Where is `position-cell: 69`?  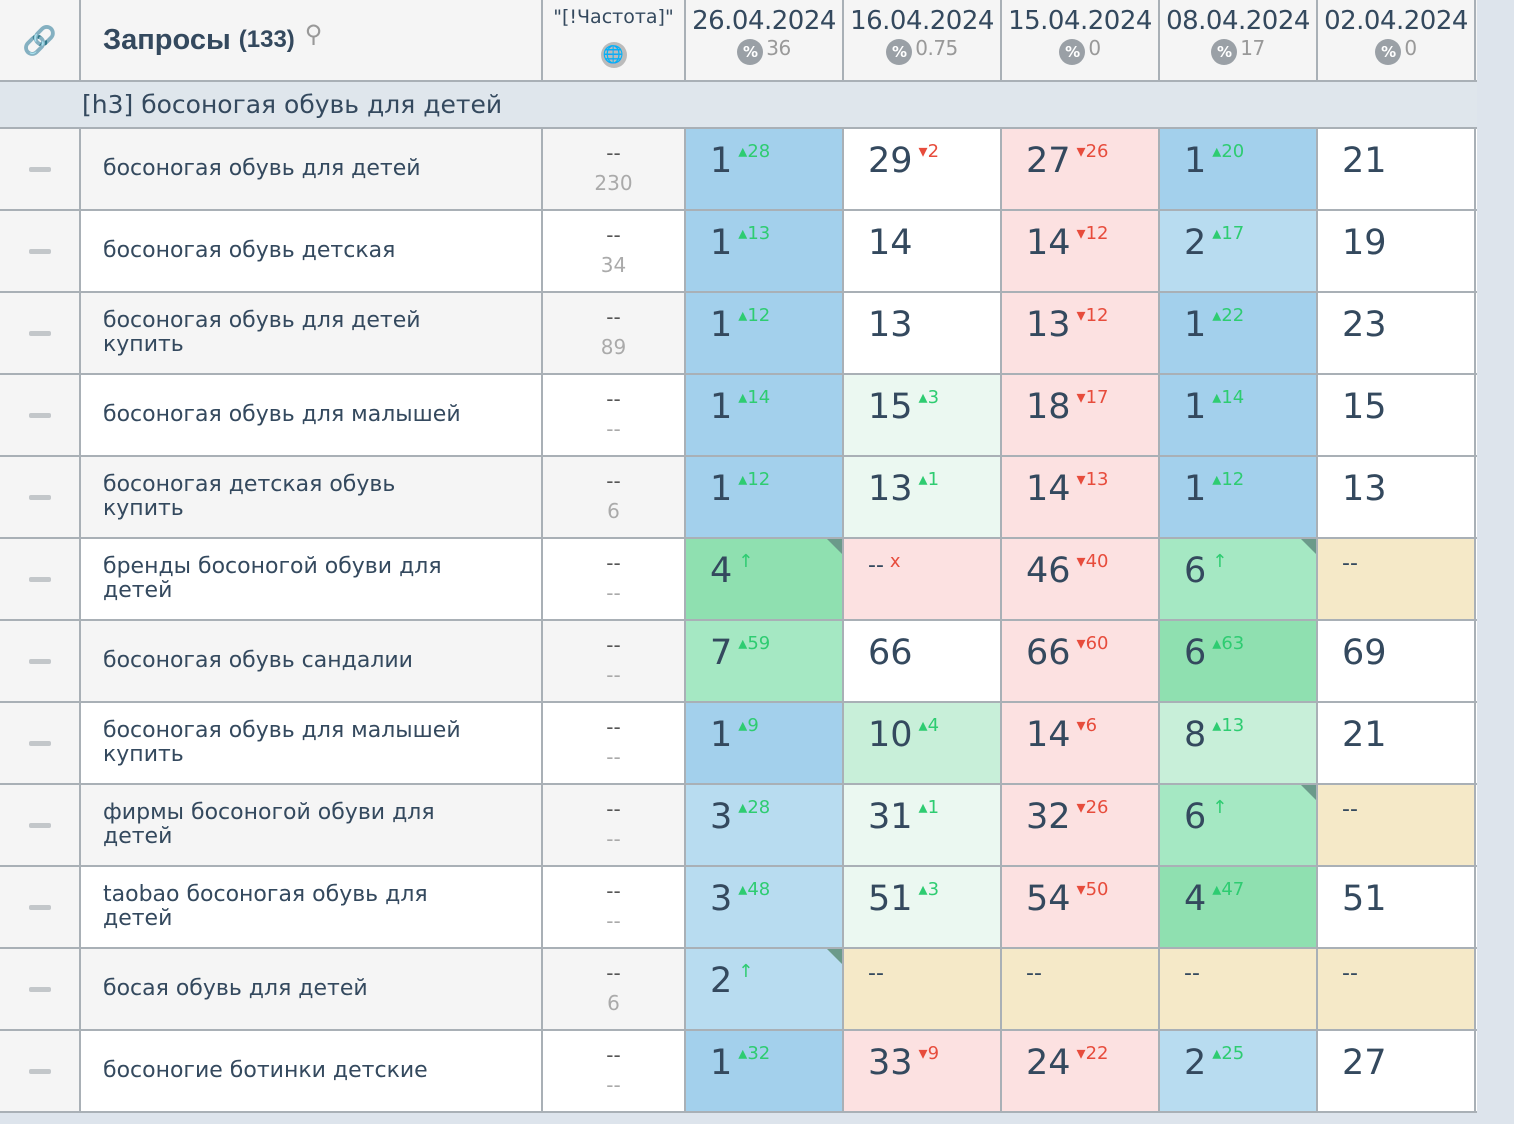
position-cell: 69 is located at coordinates (1397, 661).